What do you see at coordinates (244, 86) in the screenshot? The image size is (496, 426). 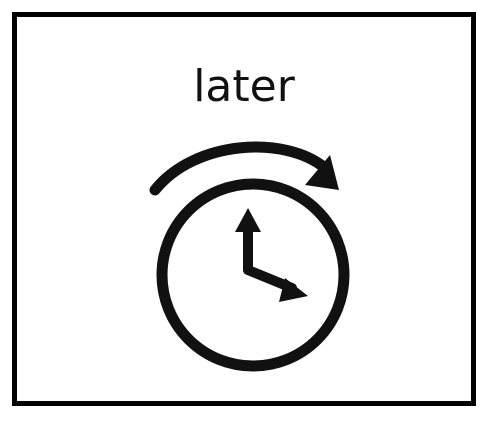 I see `card-label: later` at bounding box center [244, 86].